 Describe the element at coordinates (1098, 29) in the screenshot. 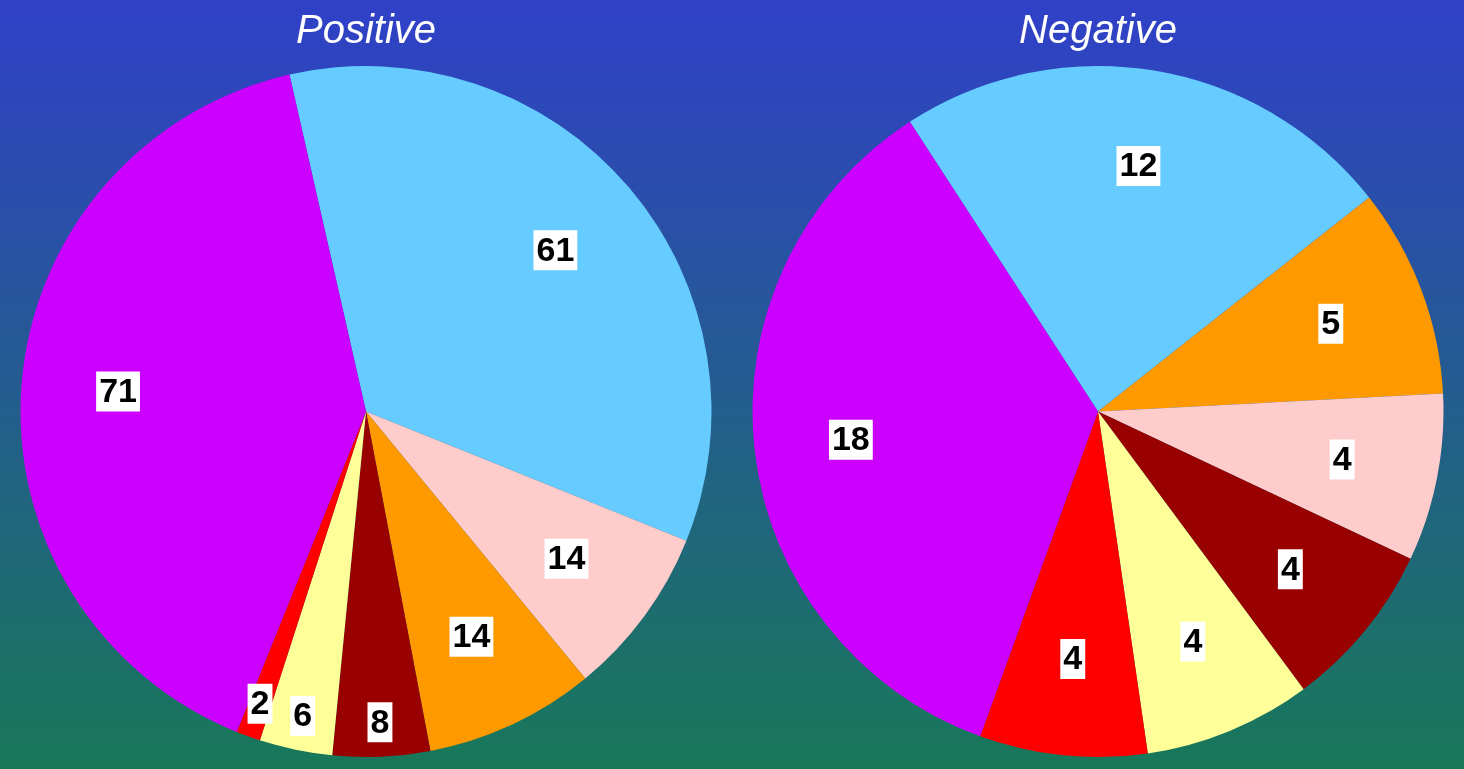

I see `chart-title: Negative` at that location.